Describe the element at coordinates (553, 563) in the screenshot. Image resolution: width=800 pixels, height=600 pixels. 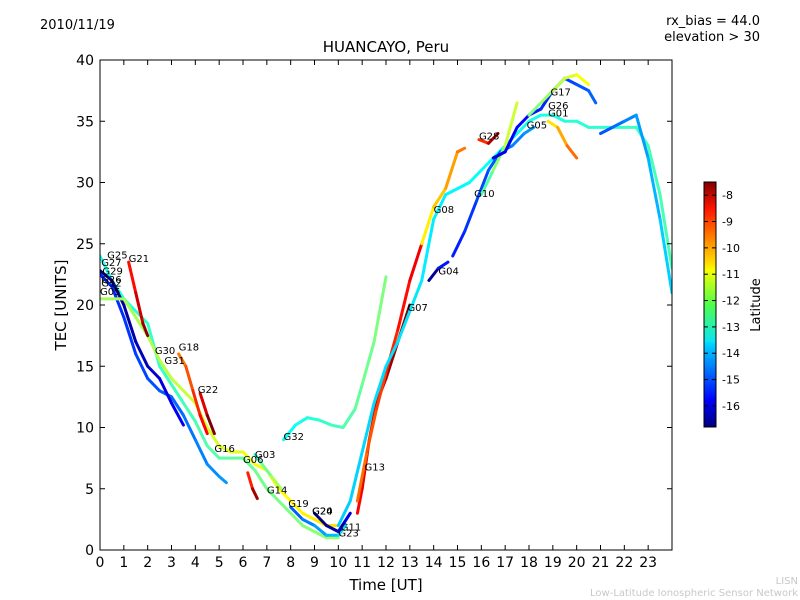
I see `x-tick-label: 19` at that location.